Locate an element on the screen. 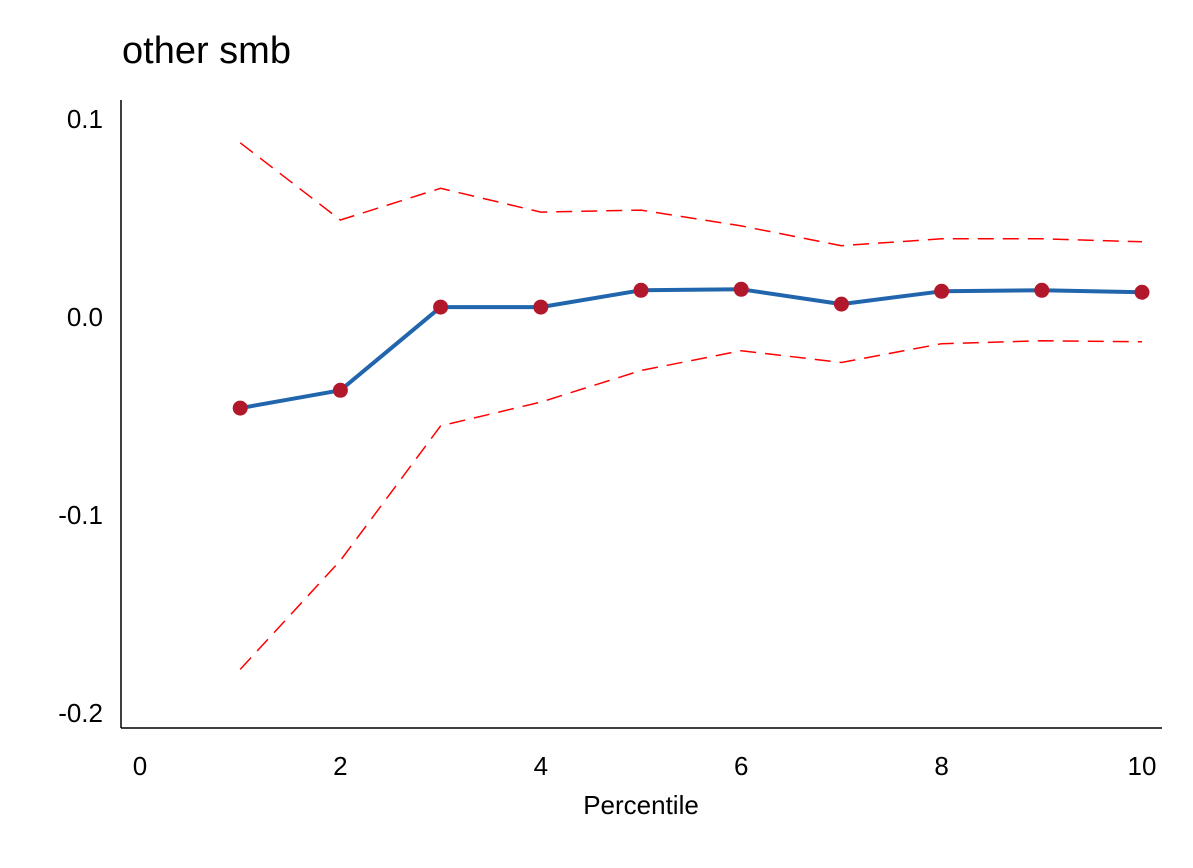  x-tick-label: 10 is located at coordinates (1142, 766).